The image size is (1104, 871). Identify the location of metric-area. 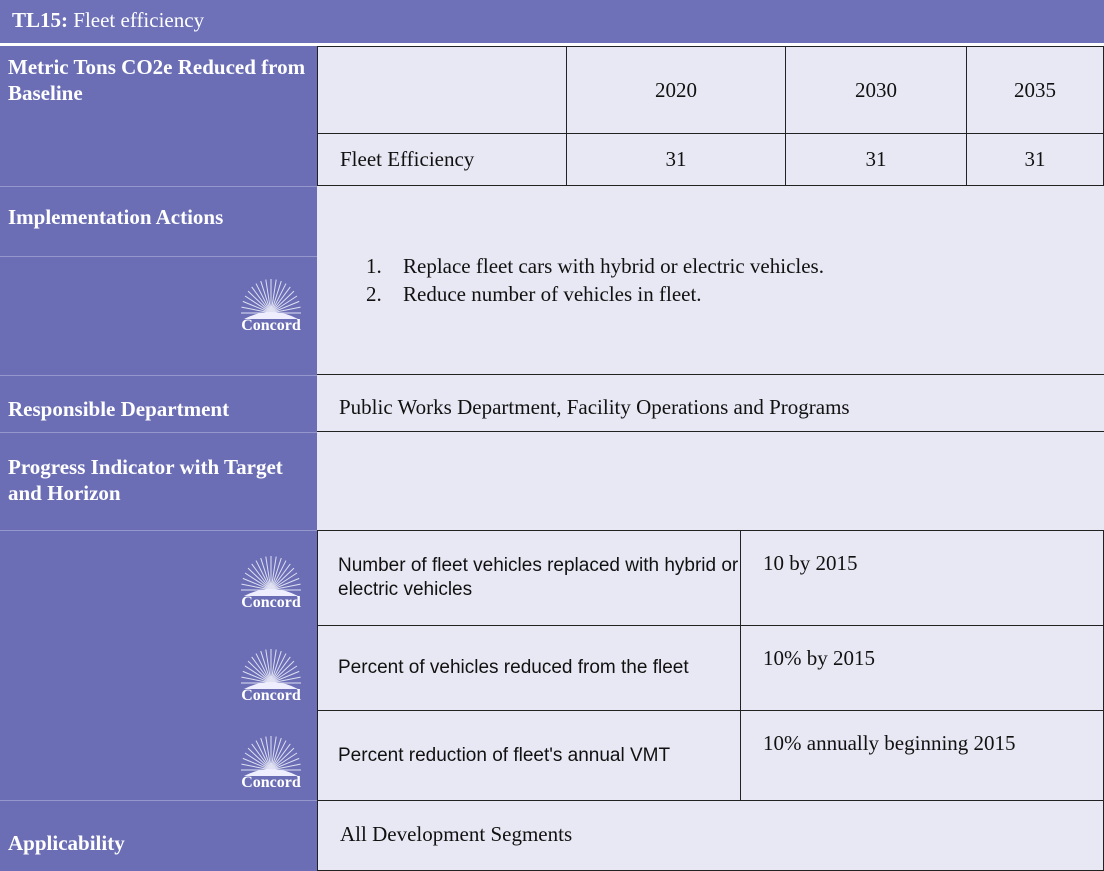
(710, 116).